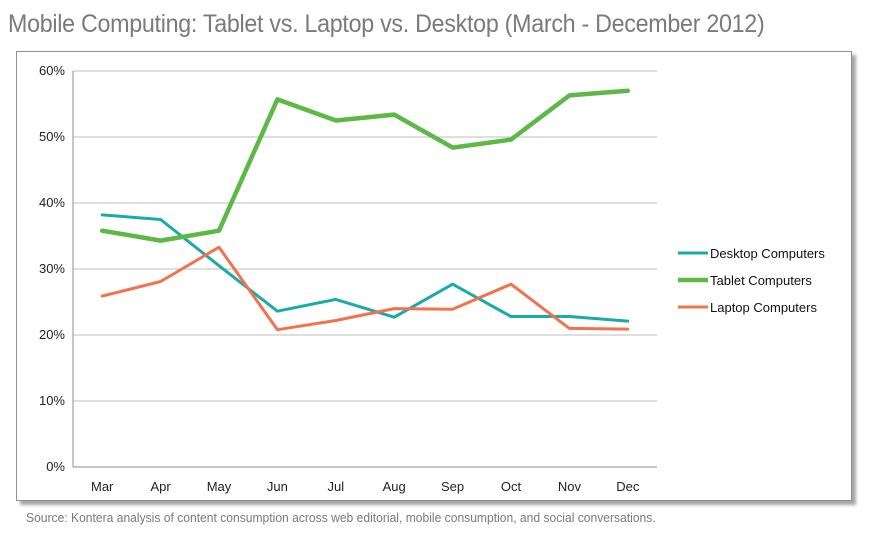 This screenshot has height=534, width=872. I want to click on x-axis-ticks: Mar Apr May Jun Jul Aug Sep Oct Nov Dec, so click(365, 486).